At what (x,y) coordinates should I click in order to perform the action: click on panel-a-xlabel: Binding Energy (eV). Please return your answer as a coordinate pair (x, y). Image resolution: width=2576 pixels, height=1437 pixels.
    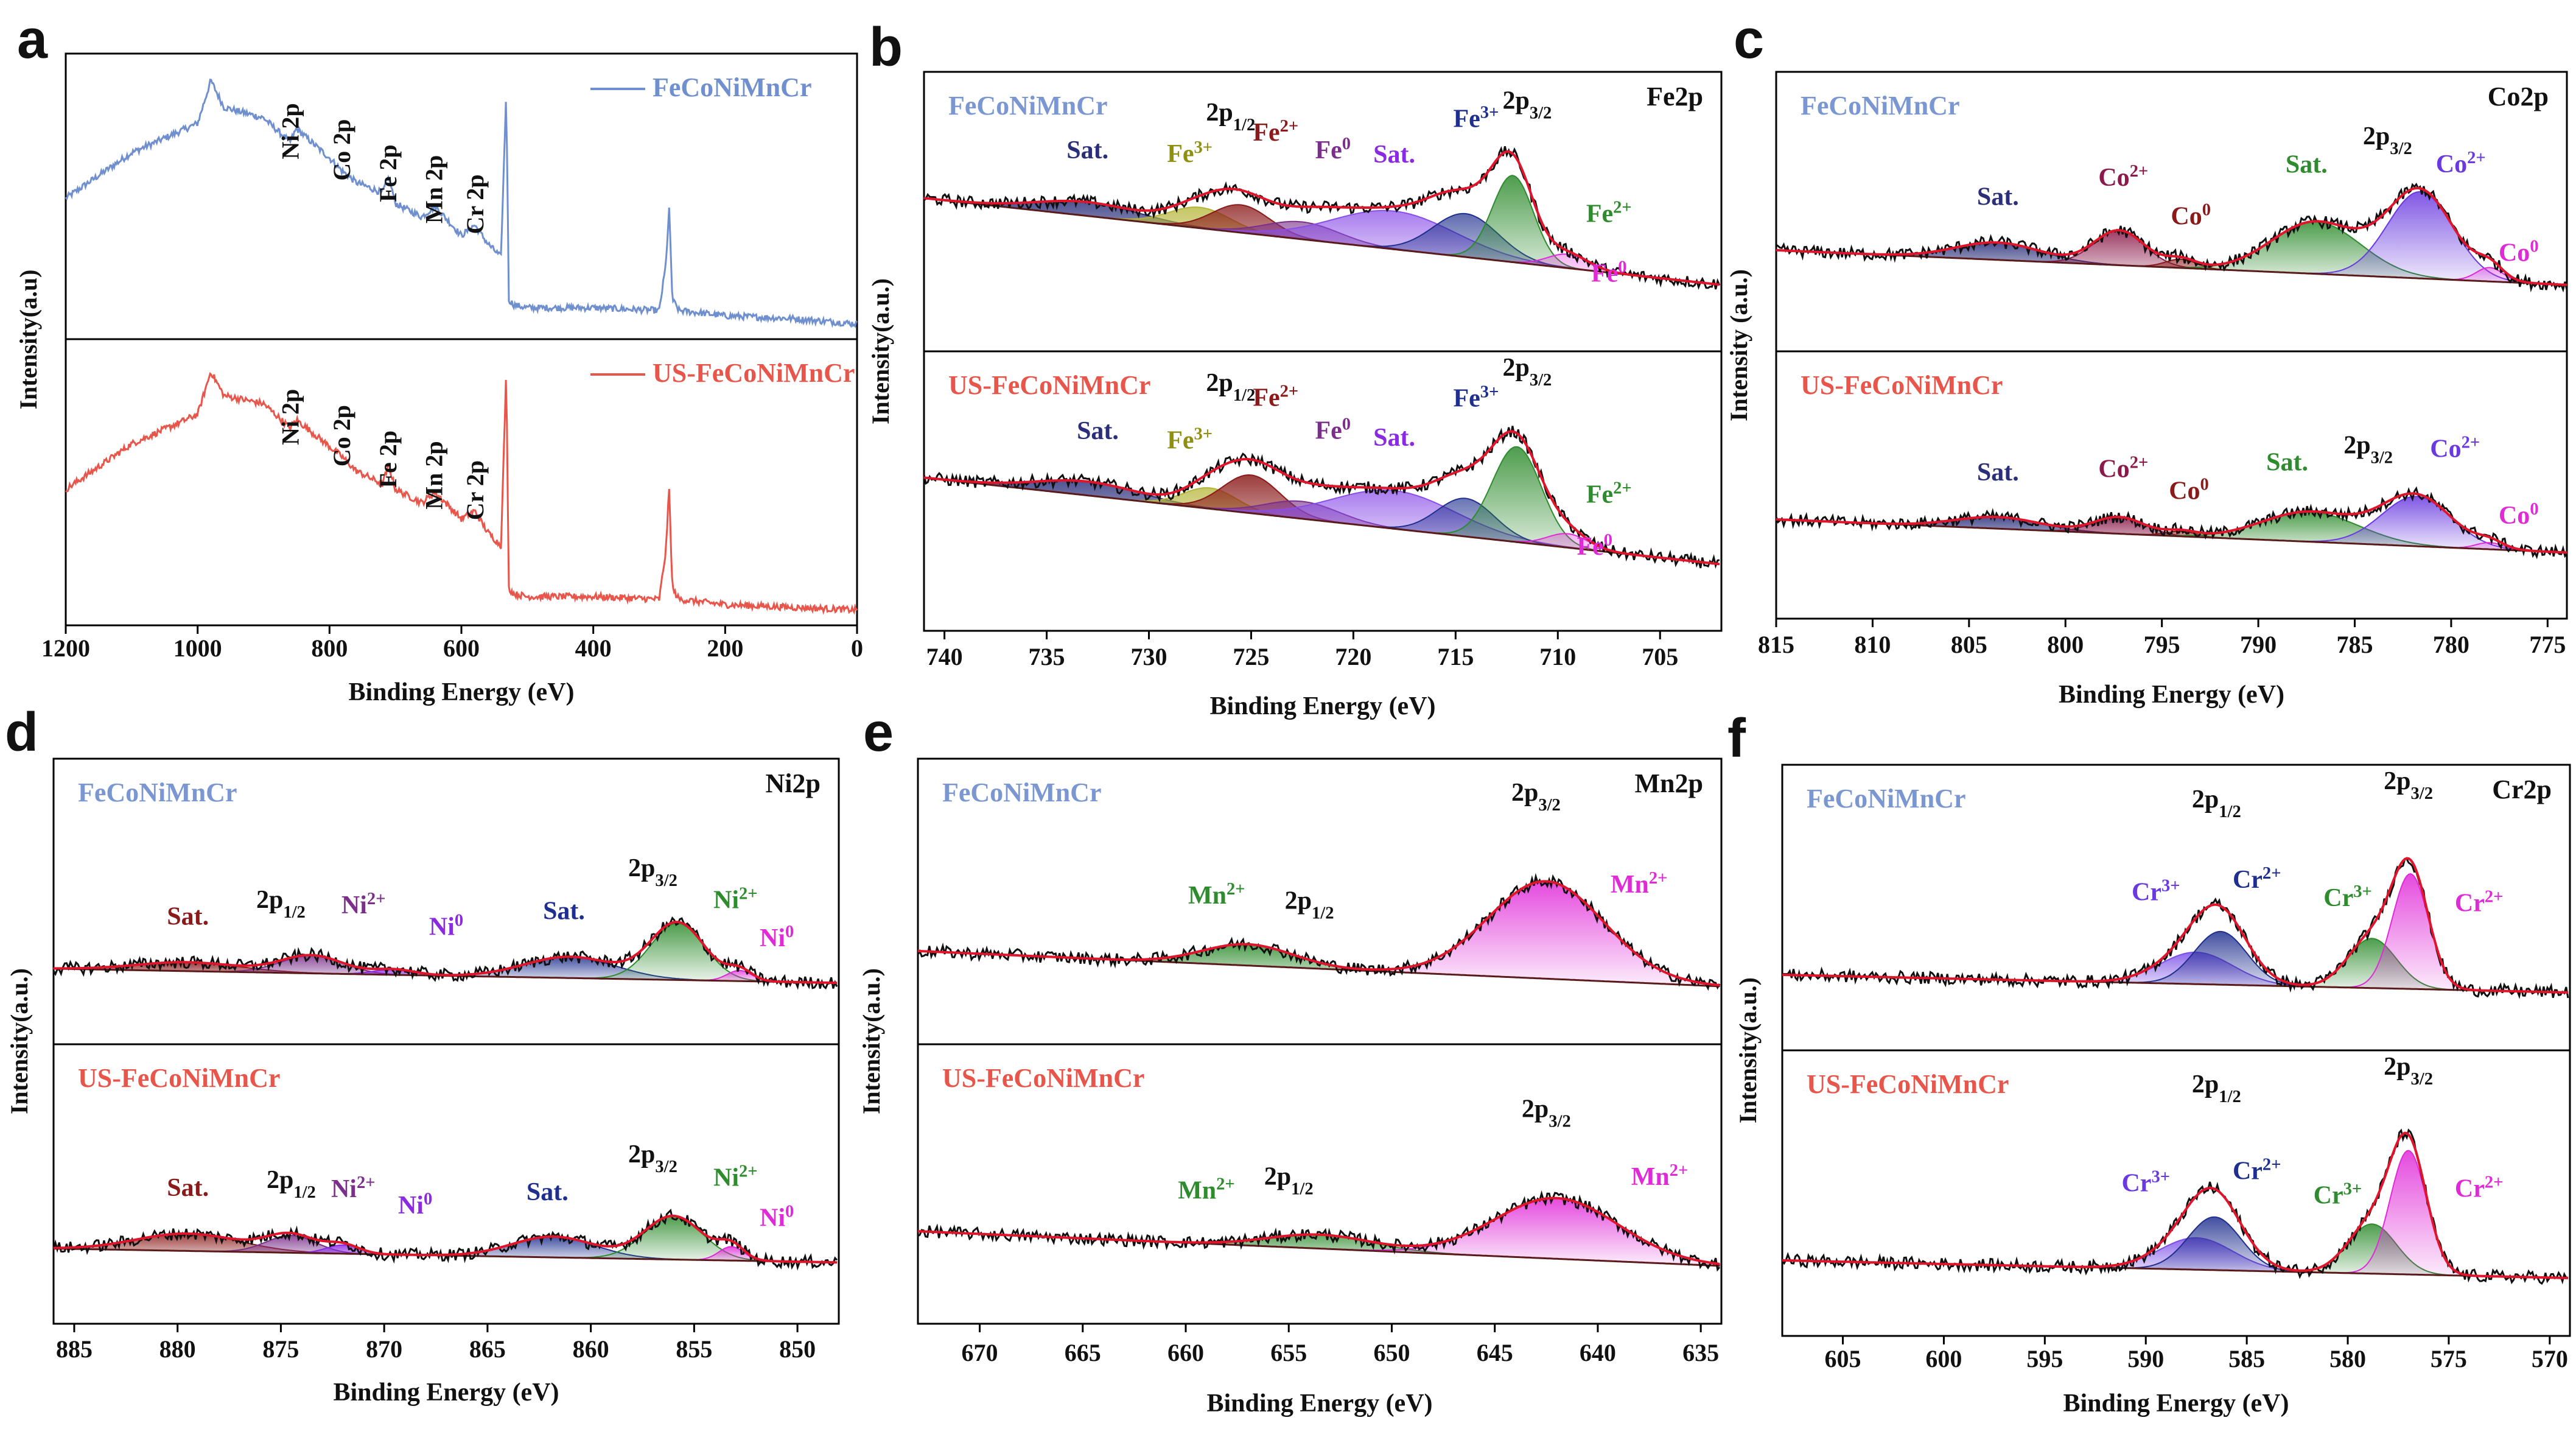
    Looking at the image, I should click on (461, 692).